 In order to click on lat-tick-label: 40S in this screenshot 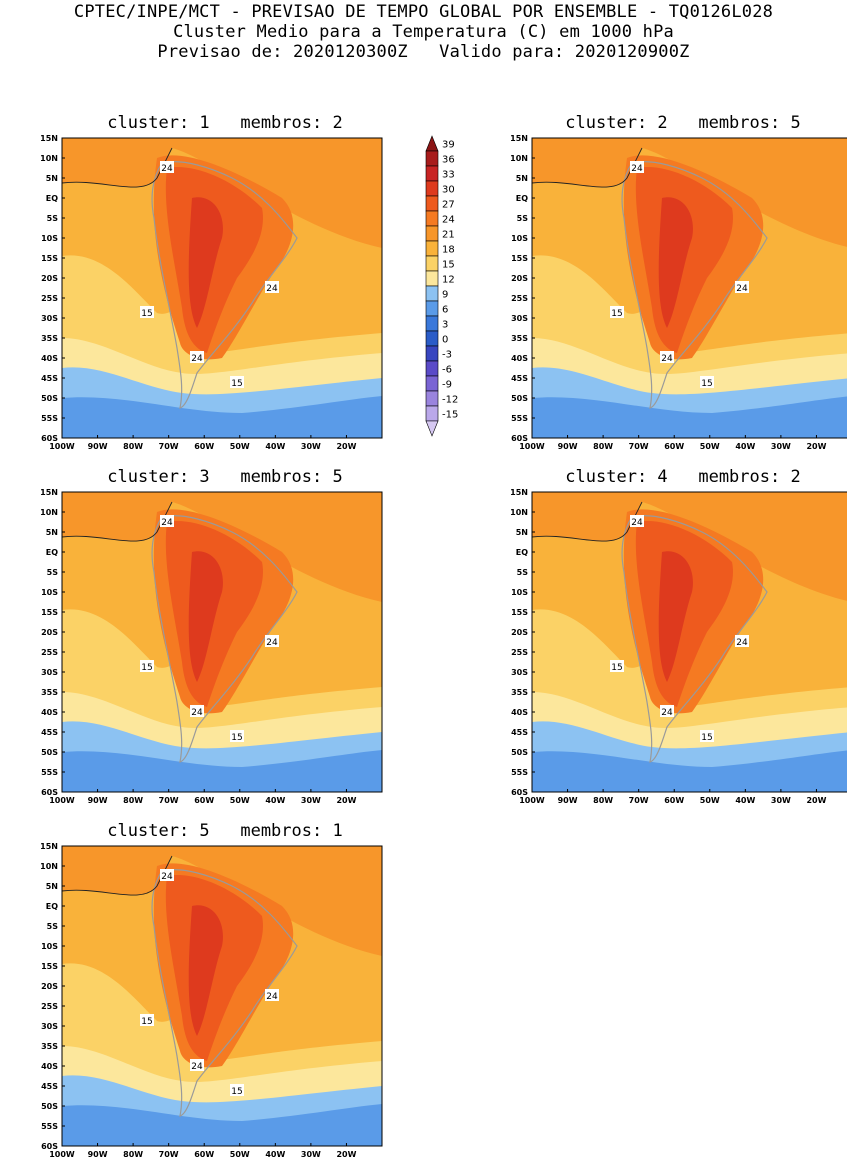, I will do `click(519, 712)`.